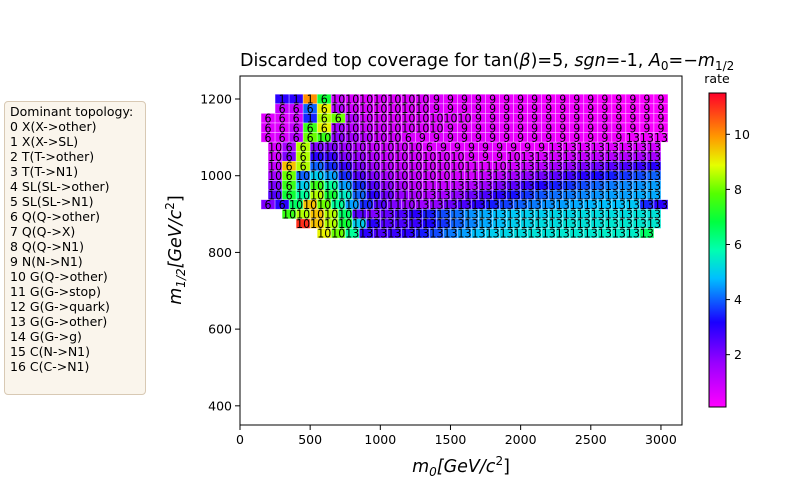 The width and height of the screenshot is (800, 500). I want to click on colorbar-tick-label: 6, so click(738, 244).